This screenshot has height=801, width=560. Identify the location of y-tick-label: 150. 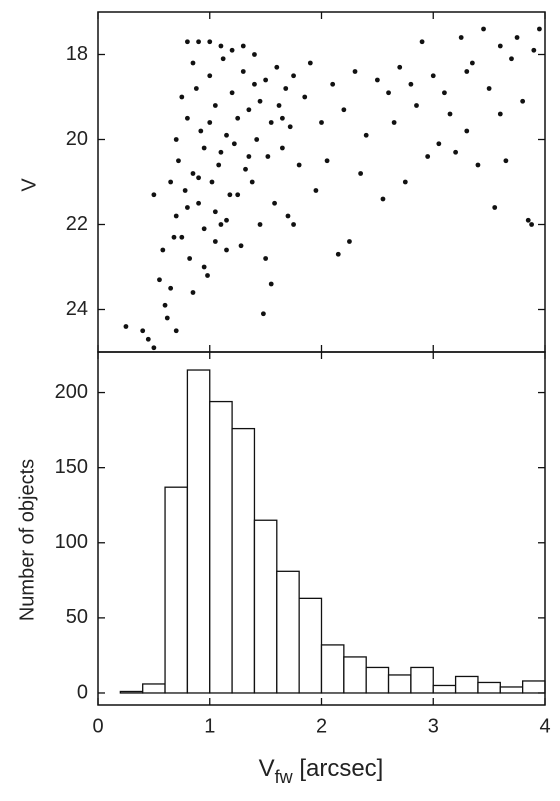
(71, 467).